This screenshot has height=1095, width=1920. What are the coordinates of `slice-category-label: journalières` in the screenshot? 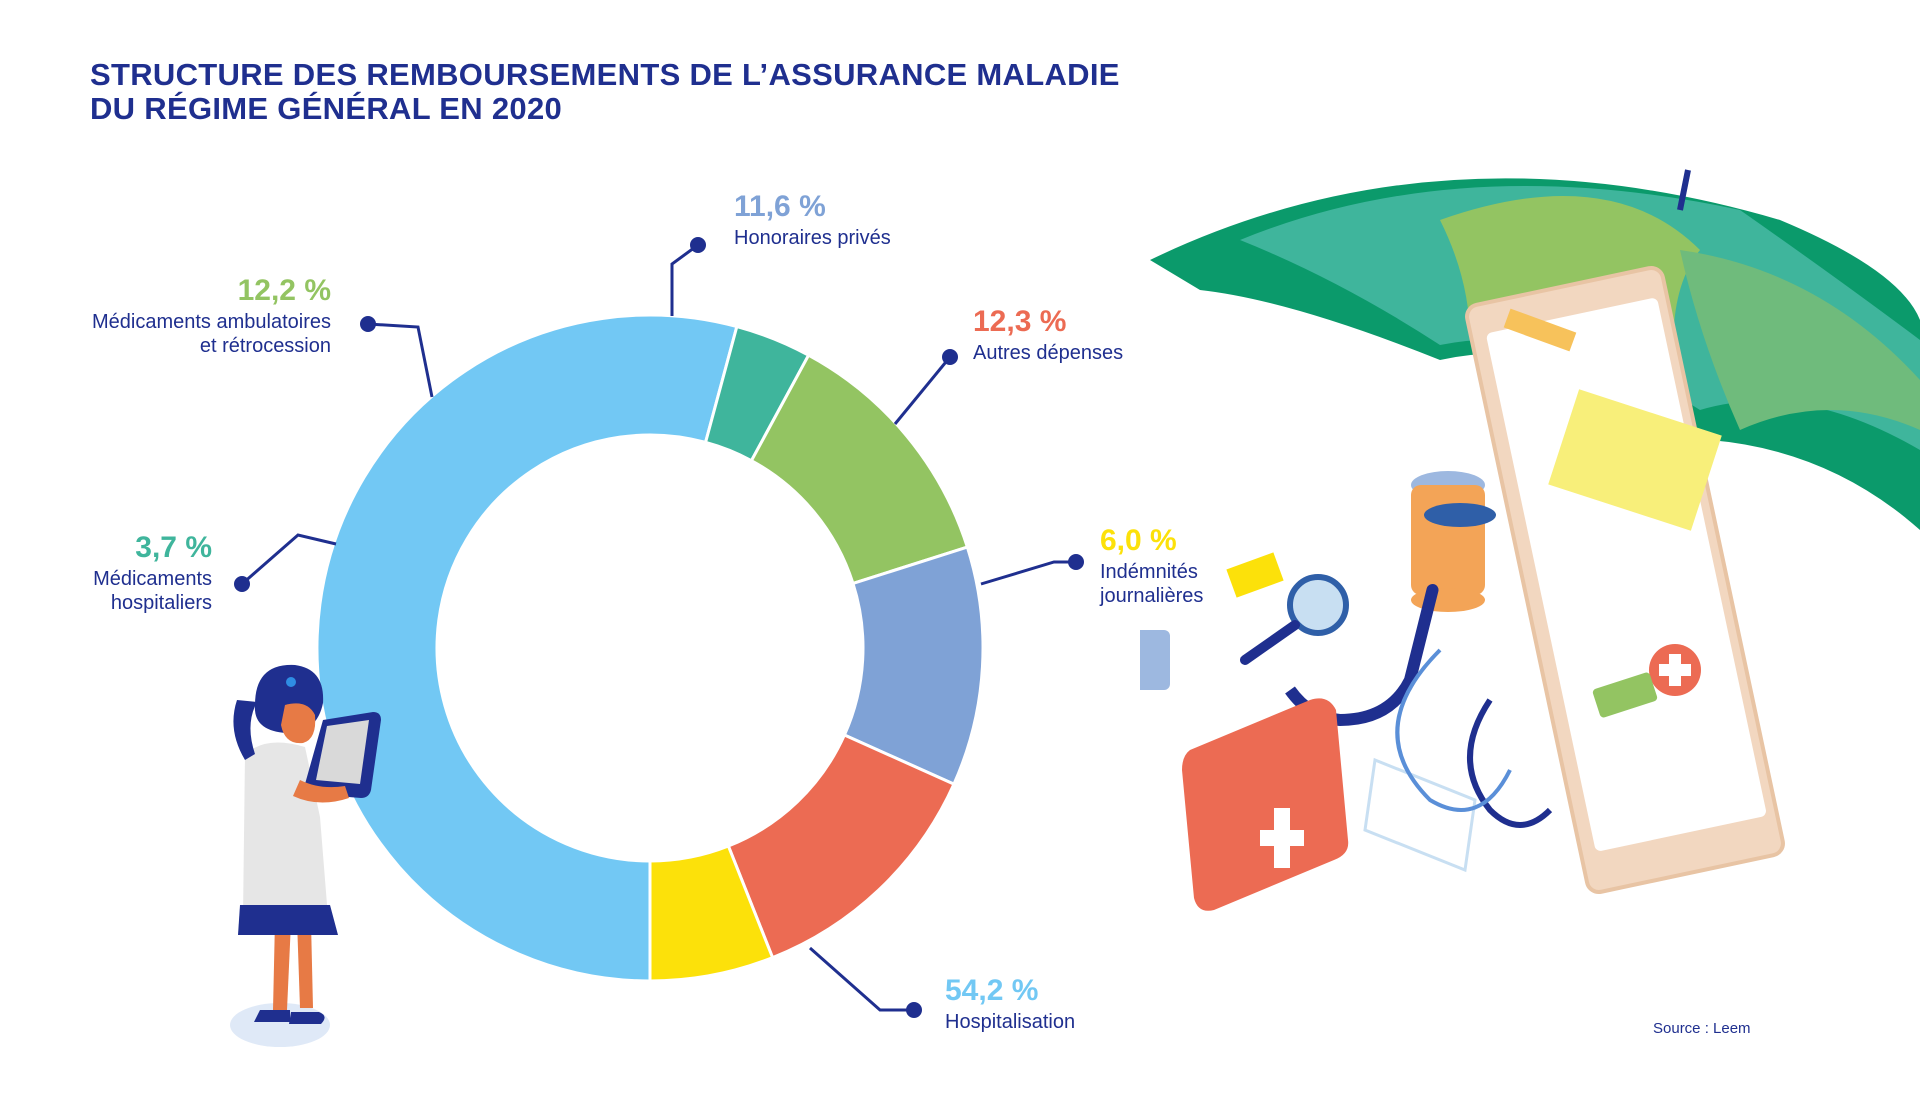 It's located at (1151, 596).